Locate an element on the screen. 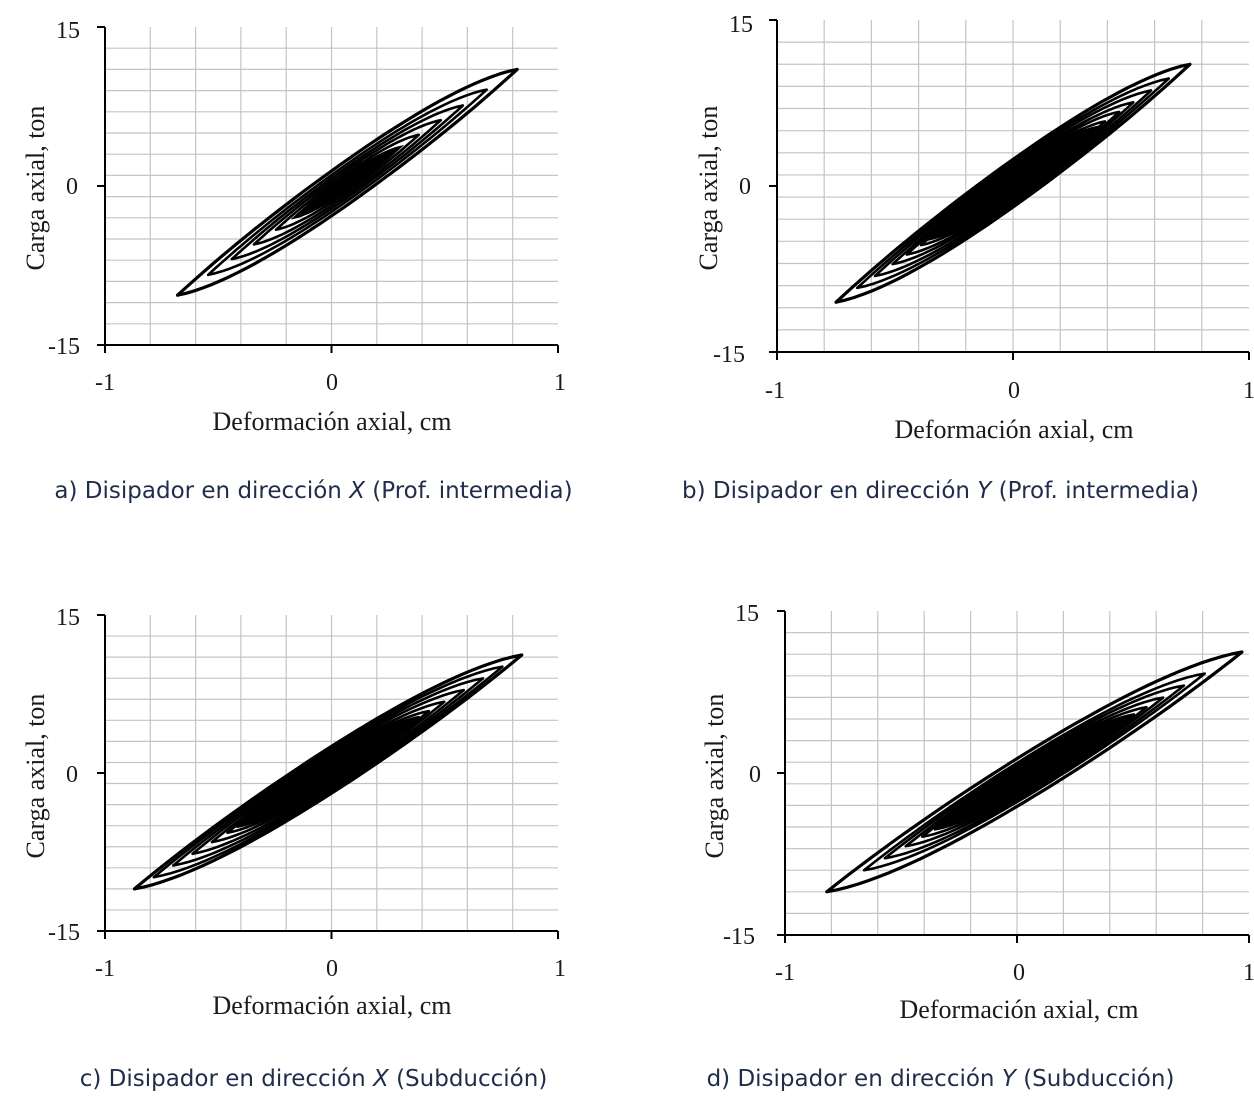 This screenshot has width=1254, height=1097. hysteresis-a is located at coordinates (347, 182).